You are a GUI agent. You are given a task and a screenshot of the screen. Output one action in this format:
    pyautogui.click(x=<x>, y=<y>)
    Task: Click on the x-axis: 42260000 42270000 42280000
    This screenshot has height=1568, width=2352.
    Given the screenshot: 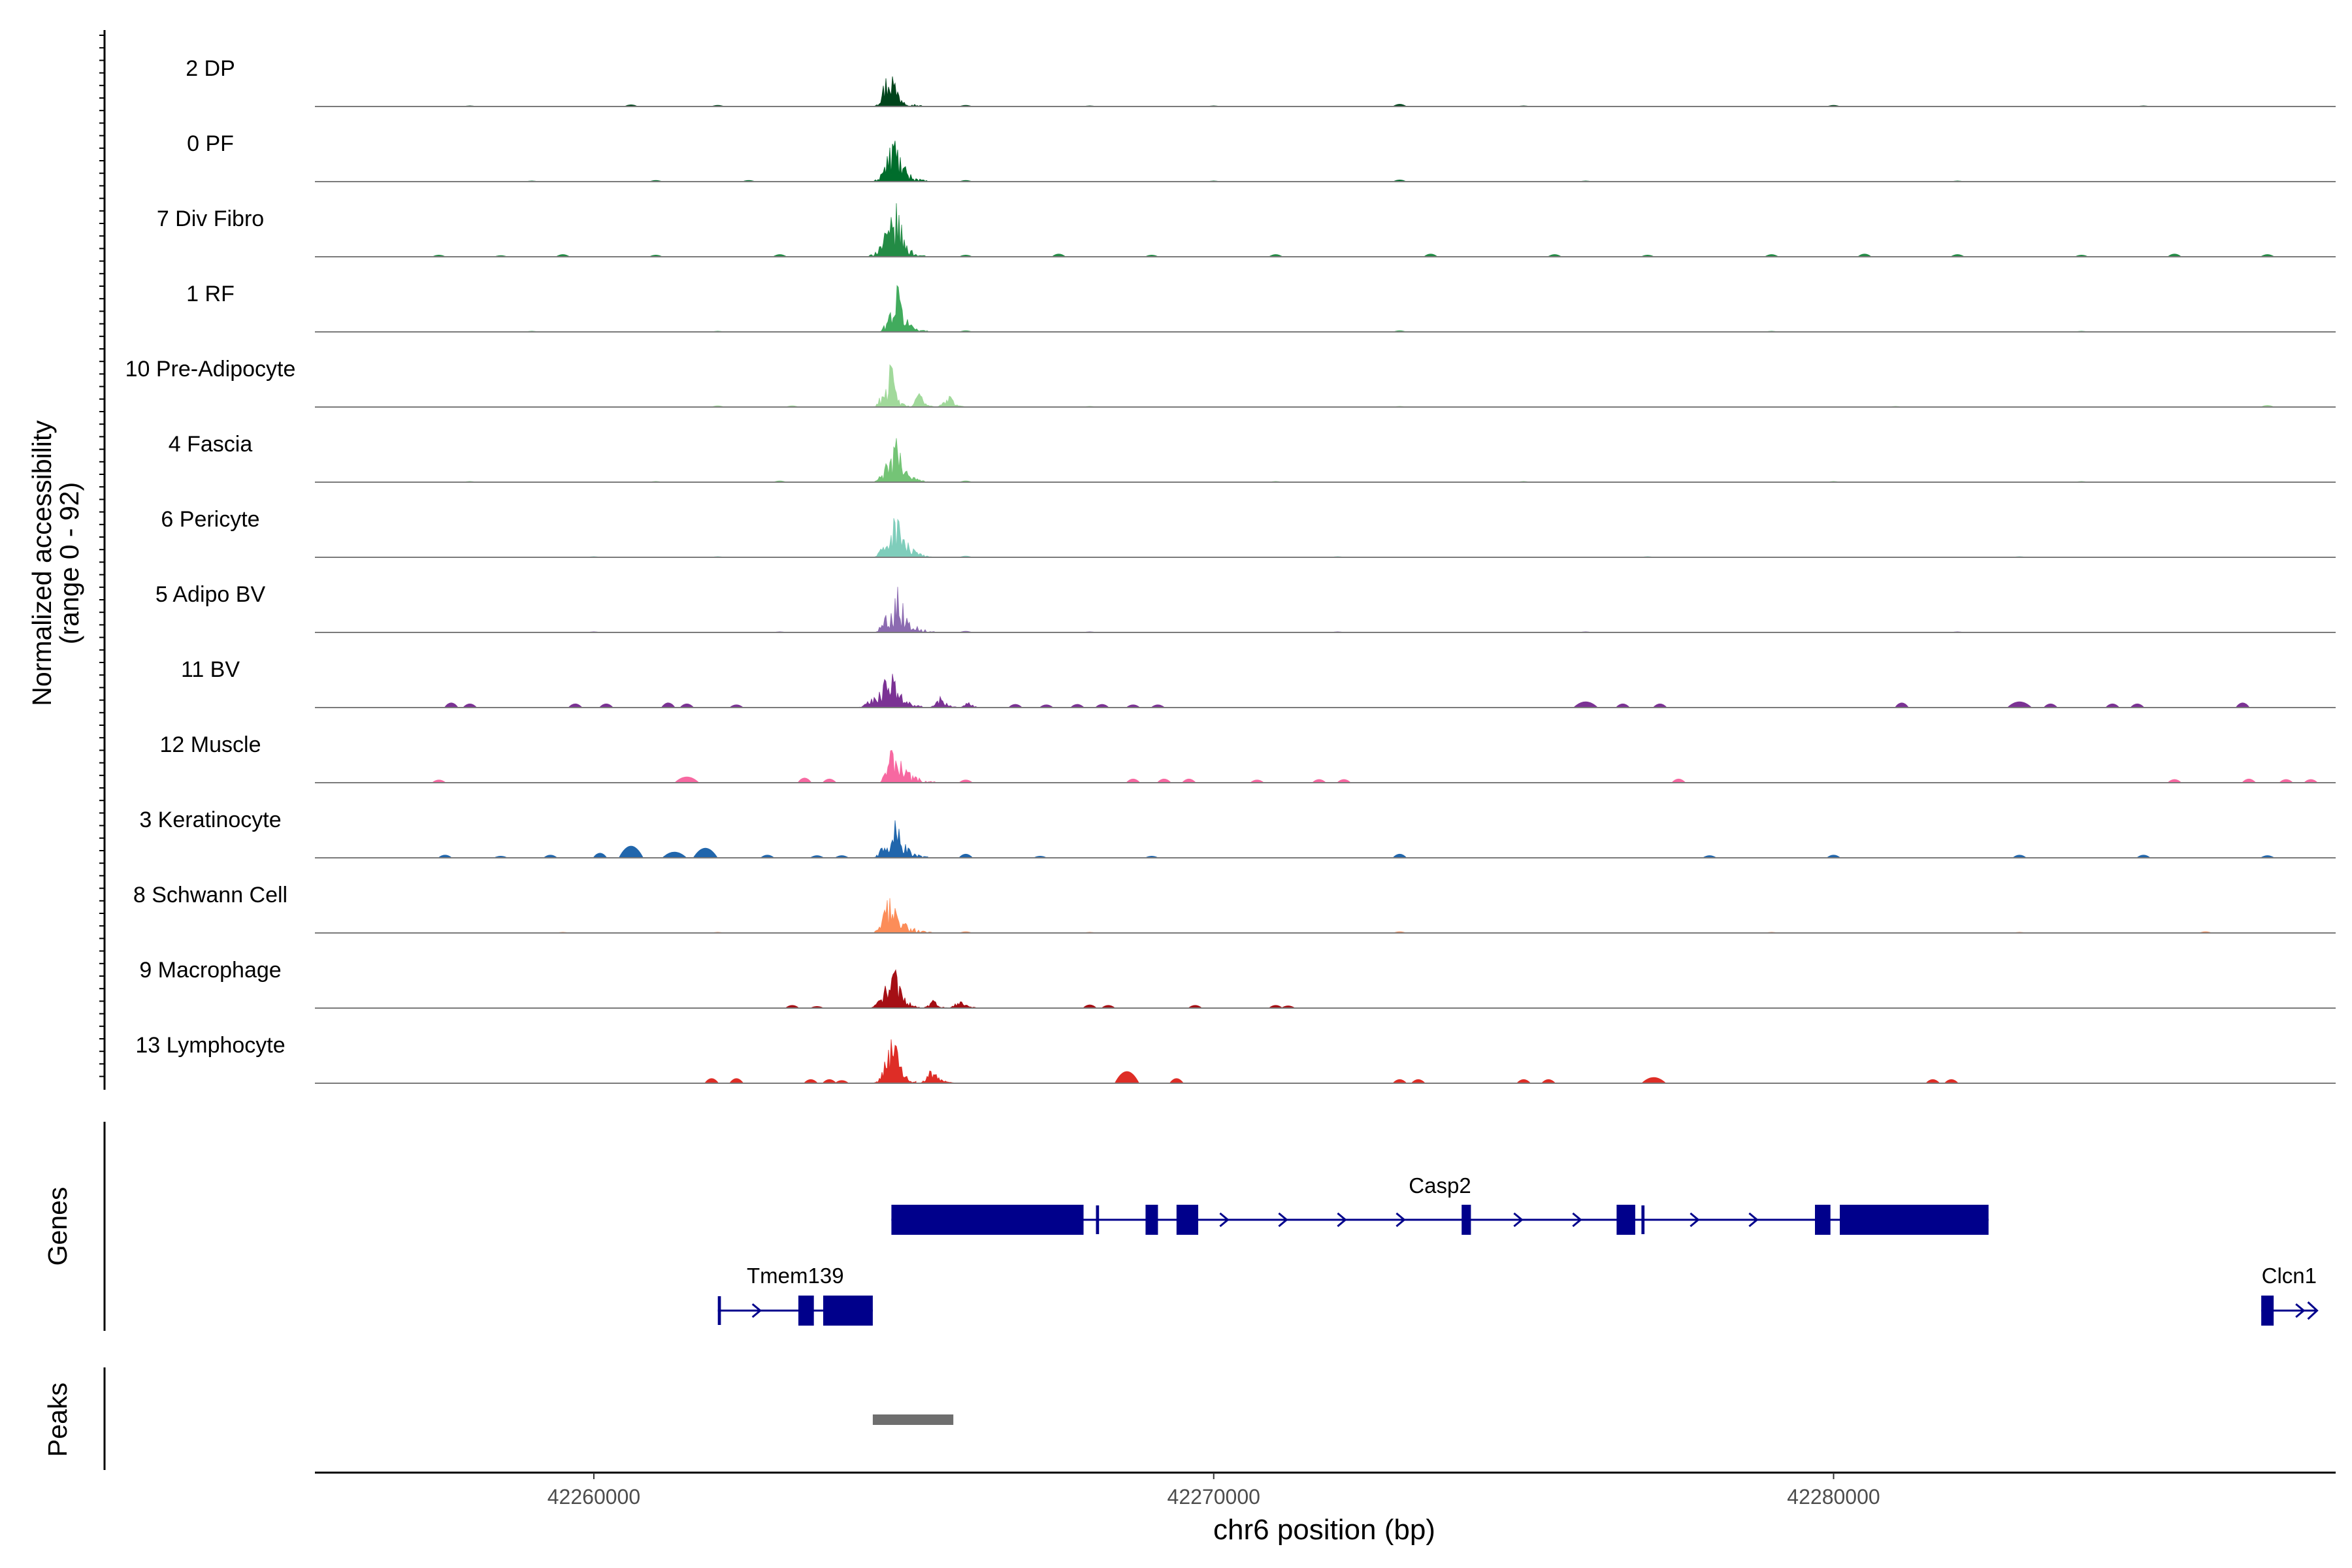 What is the action you would take?
    pyautogui.click(x=1325, y=1490)
    